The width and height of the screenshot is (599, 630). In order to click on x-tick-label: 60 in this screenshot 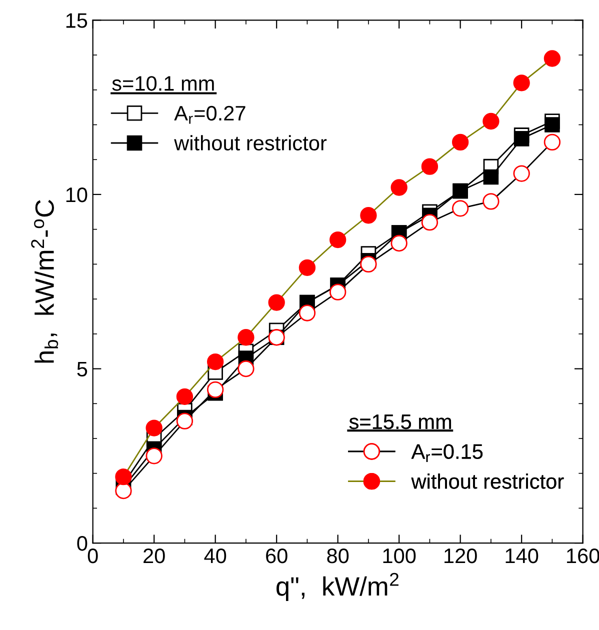, I will do `click(277, 556)`.